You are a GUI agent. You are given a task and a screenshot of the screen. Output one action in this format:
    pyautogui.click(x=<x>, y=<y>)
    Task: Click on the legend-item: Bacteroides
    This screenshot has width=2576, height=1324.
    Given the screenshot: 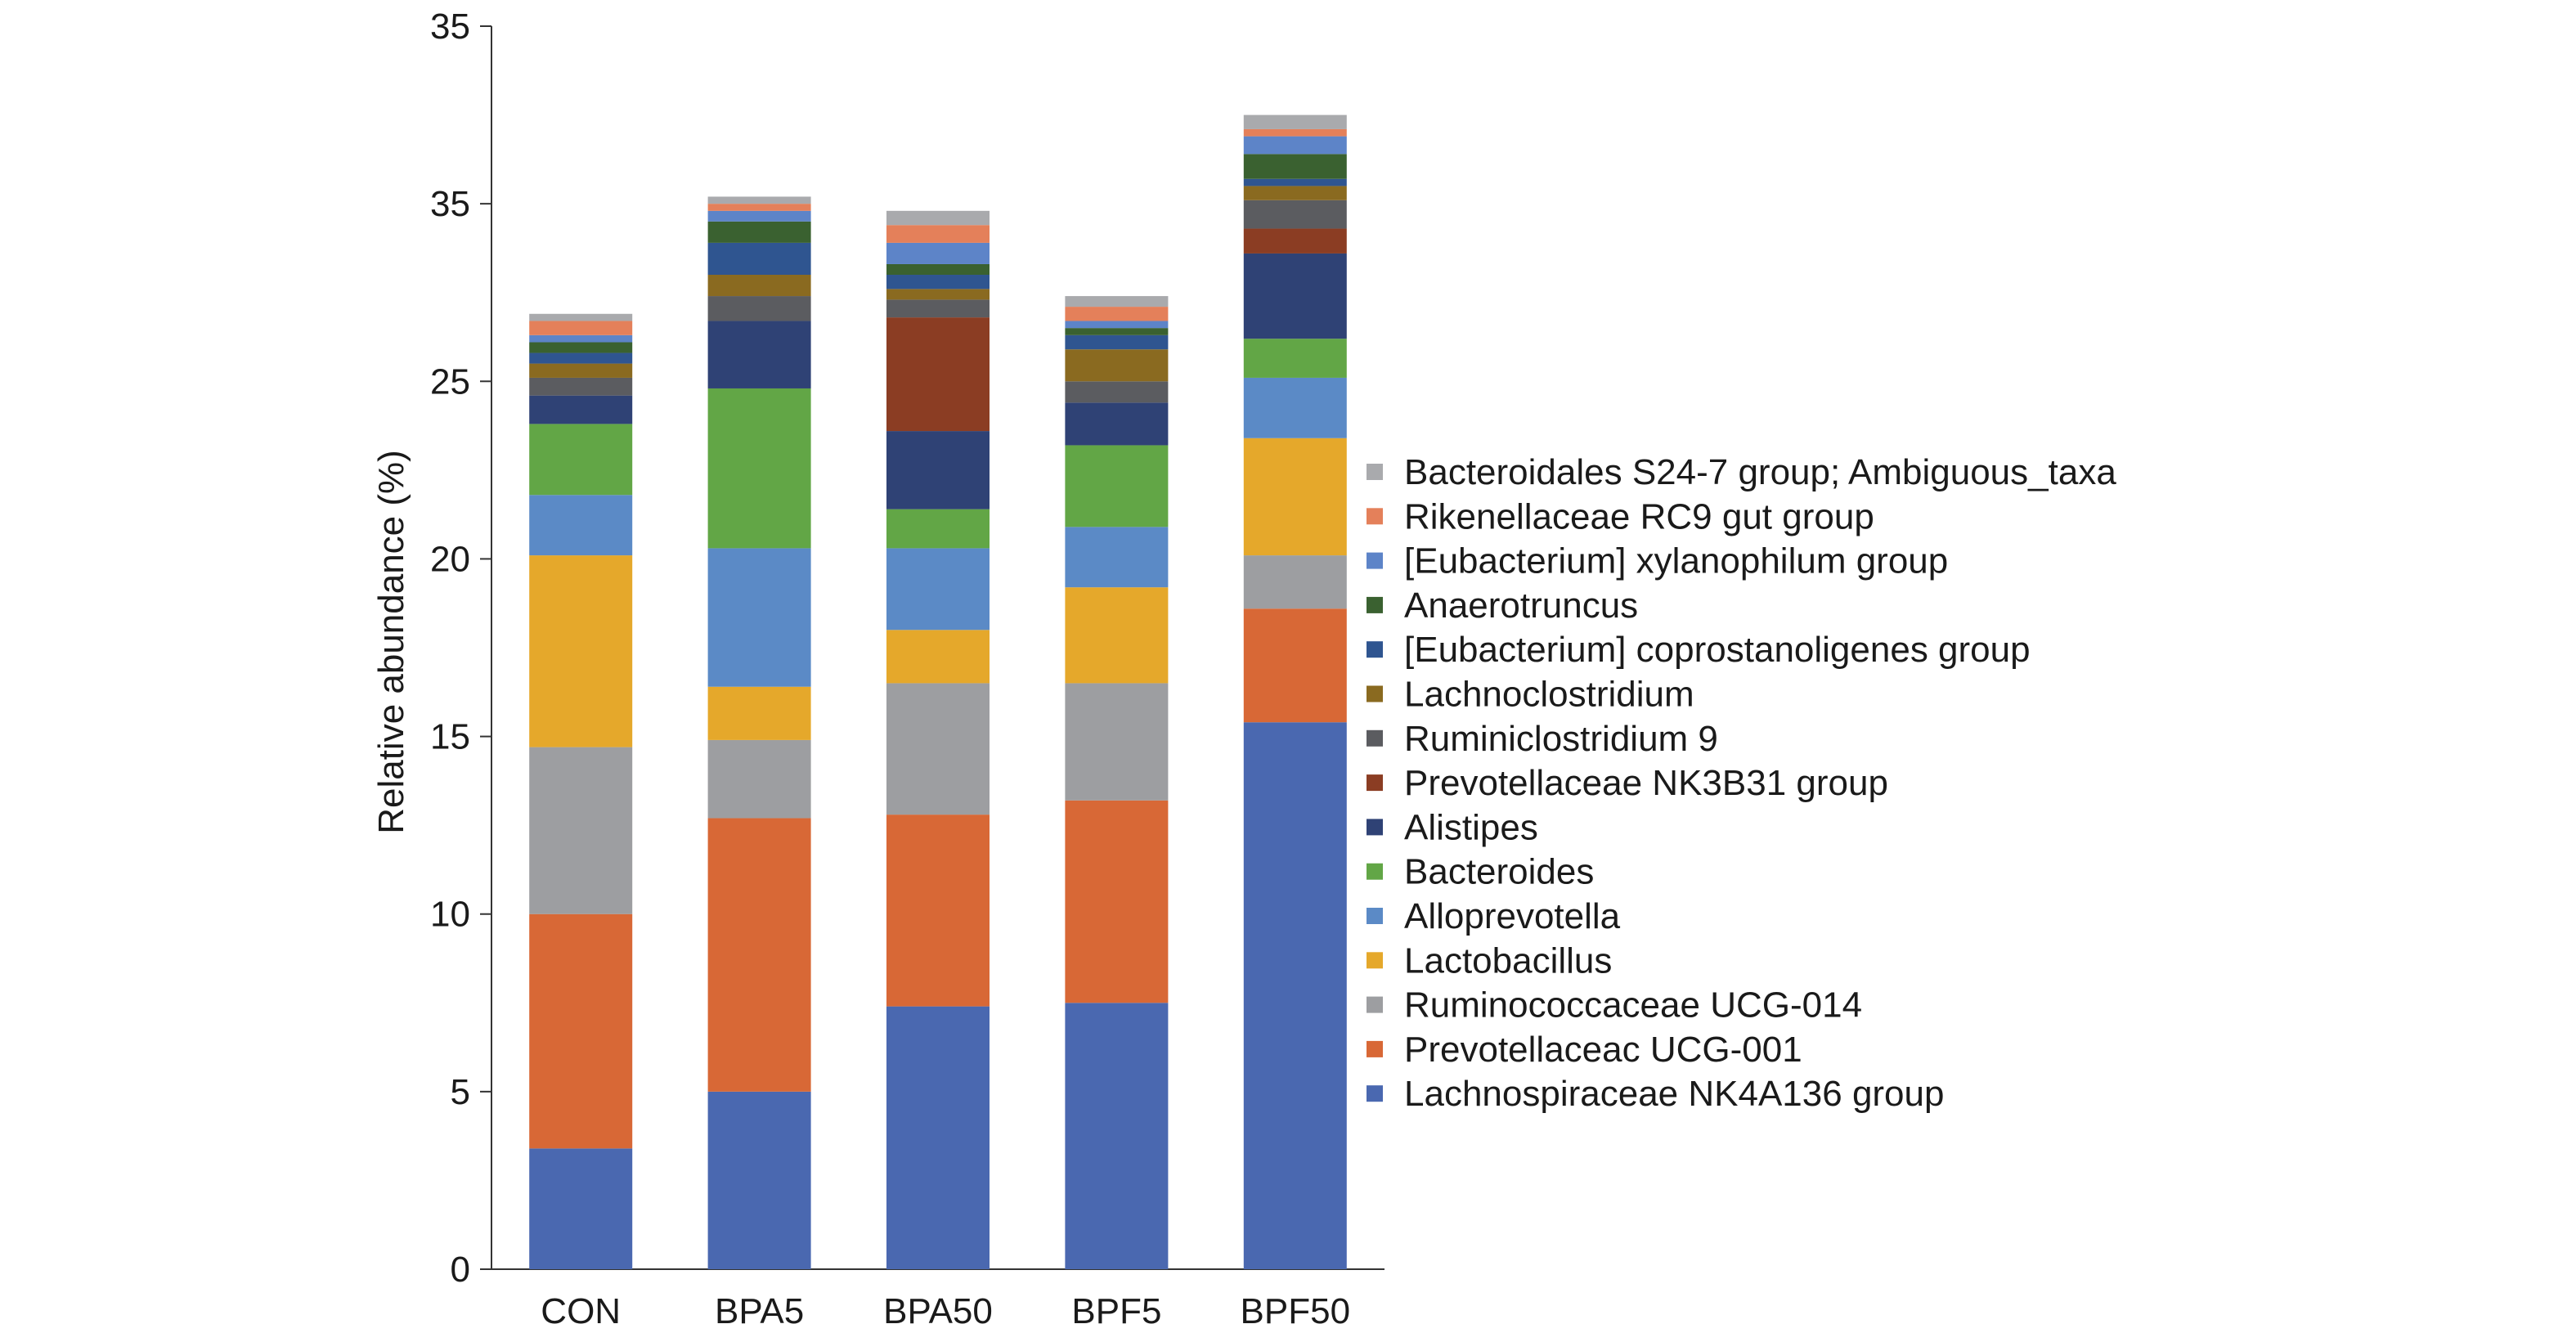 What is the action you would take?
    pyautogui.click(x=1481, y=872)
    